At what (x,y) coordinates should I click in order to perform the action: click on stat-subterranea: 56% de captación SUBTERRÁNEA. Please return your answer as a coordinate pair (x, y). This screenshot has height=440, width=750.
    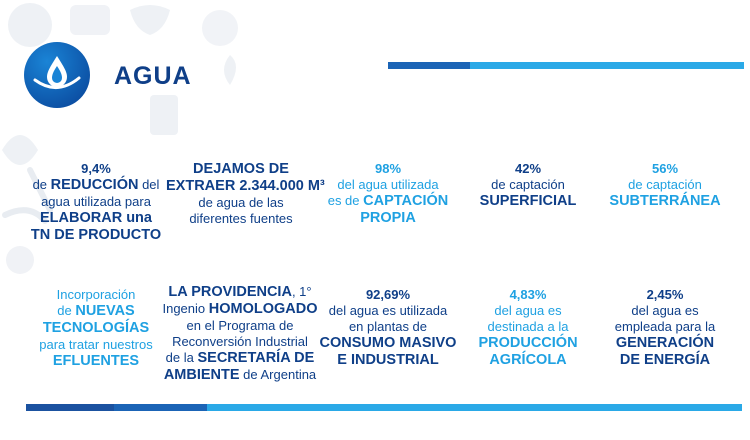
    Looking at the image, I should click on (665, 185).